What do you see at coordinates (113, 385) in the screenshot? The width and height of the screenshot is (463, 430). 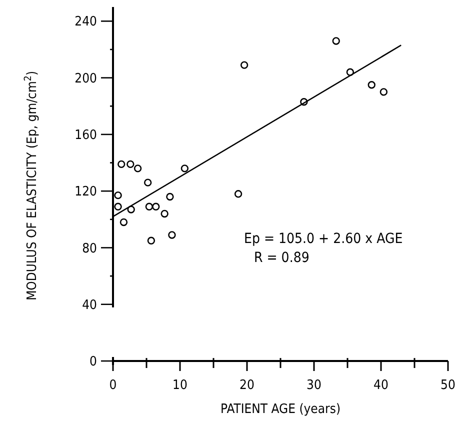 I see `x-tick-label: 0` at bounding box center [113, 385].